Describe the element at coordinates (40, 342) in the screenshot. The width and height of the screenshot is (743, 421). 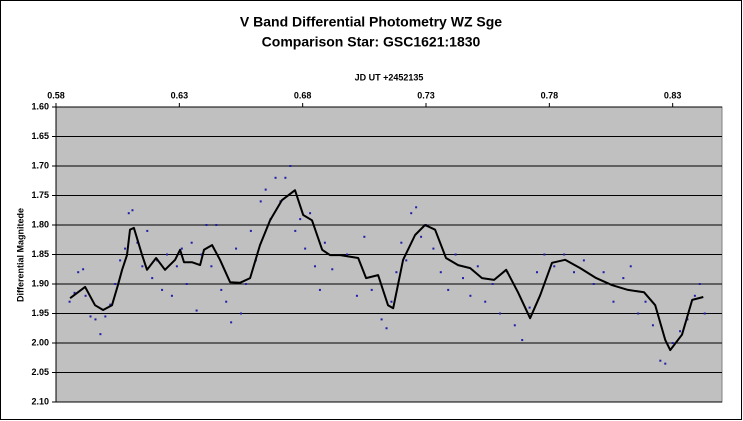
I see `y-tick-label: 2.00` at that location.